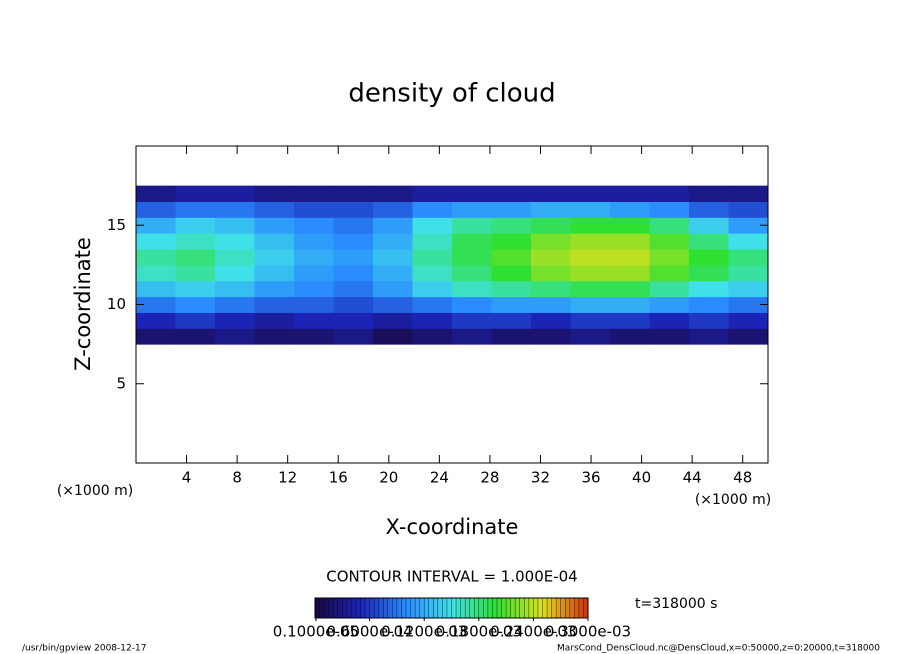 The height and width of the screenshot is (654, 904). I want to click on colorbar-tick-label: 0.1800e-03, so click(479, 632).